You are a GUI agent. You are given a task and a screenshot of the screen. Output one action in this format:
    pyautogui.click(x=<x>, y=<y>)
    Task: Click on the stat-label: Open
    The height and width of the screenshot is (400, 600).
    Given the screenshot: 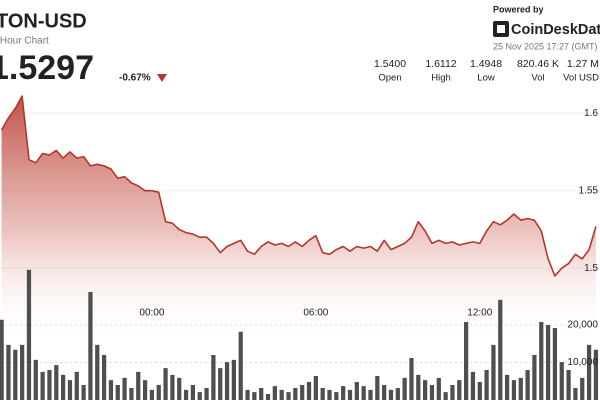 What is the action you would take?
    pyautogui.click(x=389, y=78)
    